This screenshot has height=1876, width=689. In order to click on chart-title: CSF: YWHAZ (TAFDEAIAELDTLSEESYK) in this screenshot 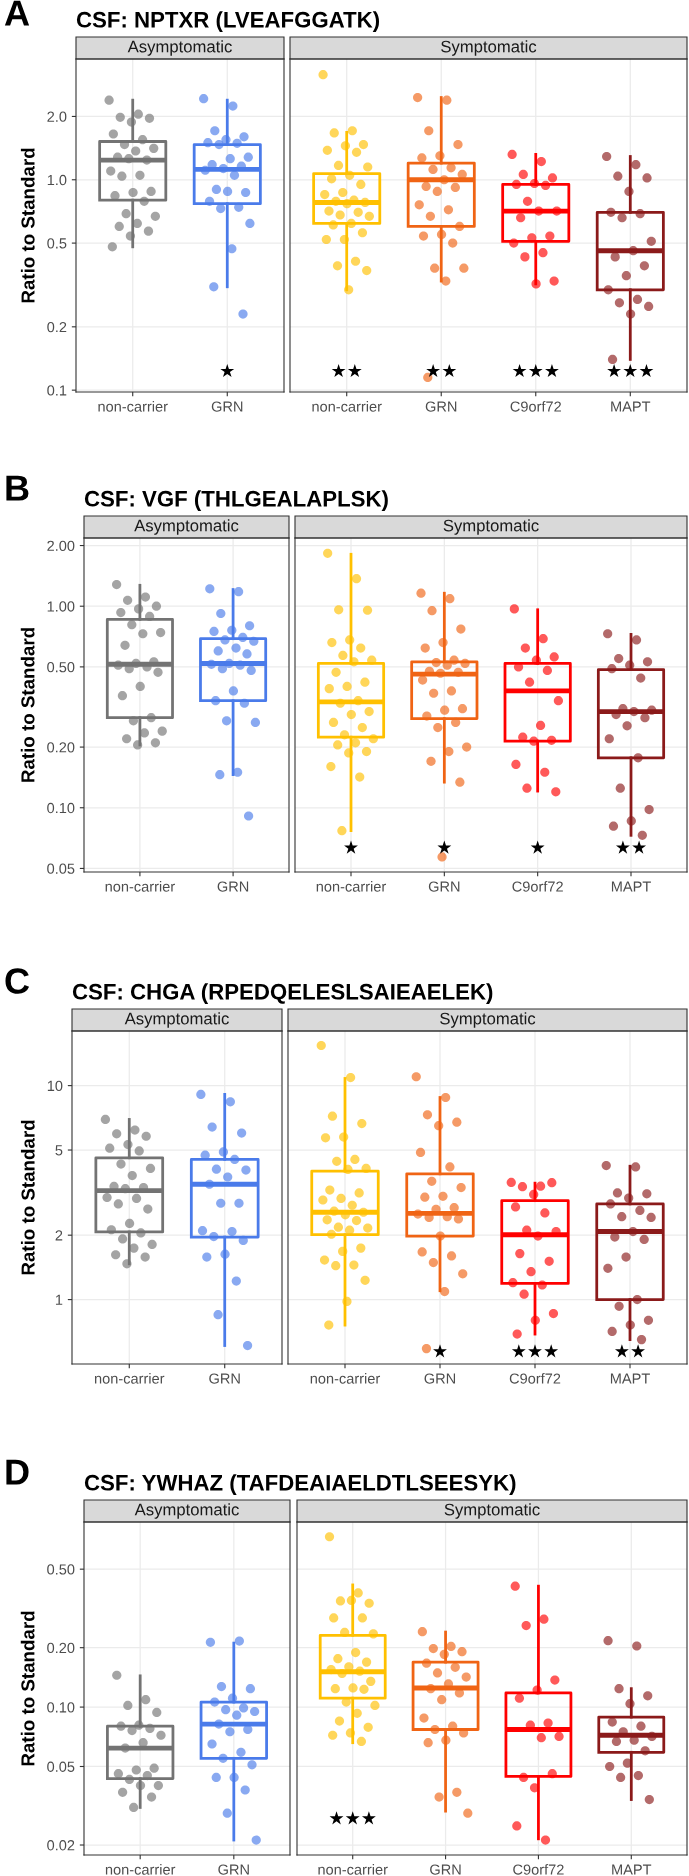, I will do `click(300, 1484)`.